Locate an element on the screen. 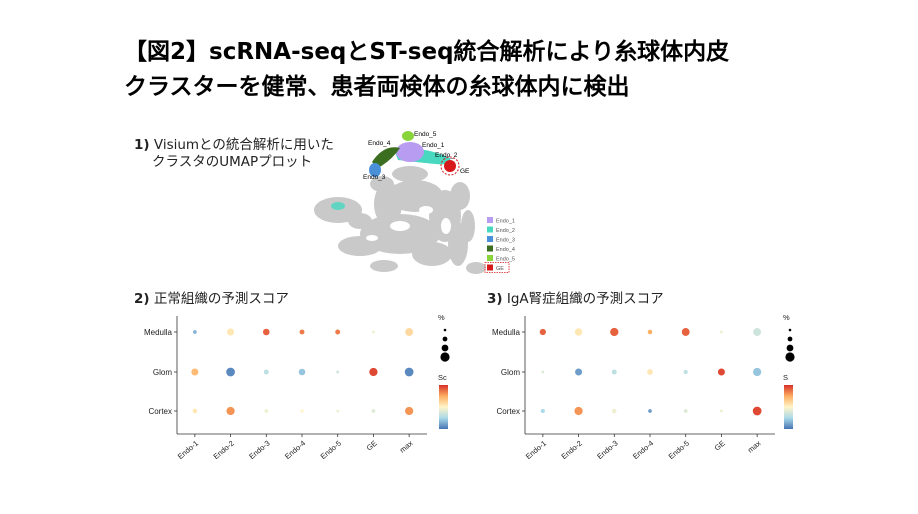 This screenshot has height=514, width=918. x-tick-label-max: max is located at coordinates (754, 446).